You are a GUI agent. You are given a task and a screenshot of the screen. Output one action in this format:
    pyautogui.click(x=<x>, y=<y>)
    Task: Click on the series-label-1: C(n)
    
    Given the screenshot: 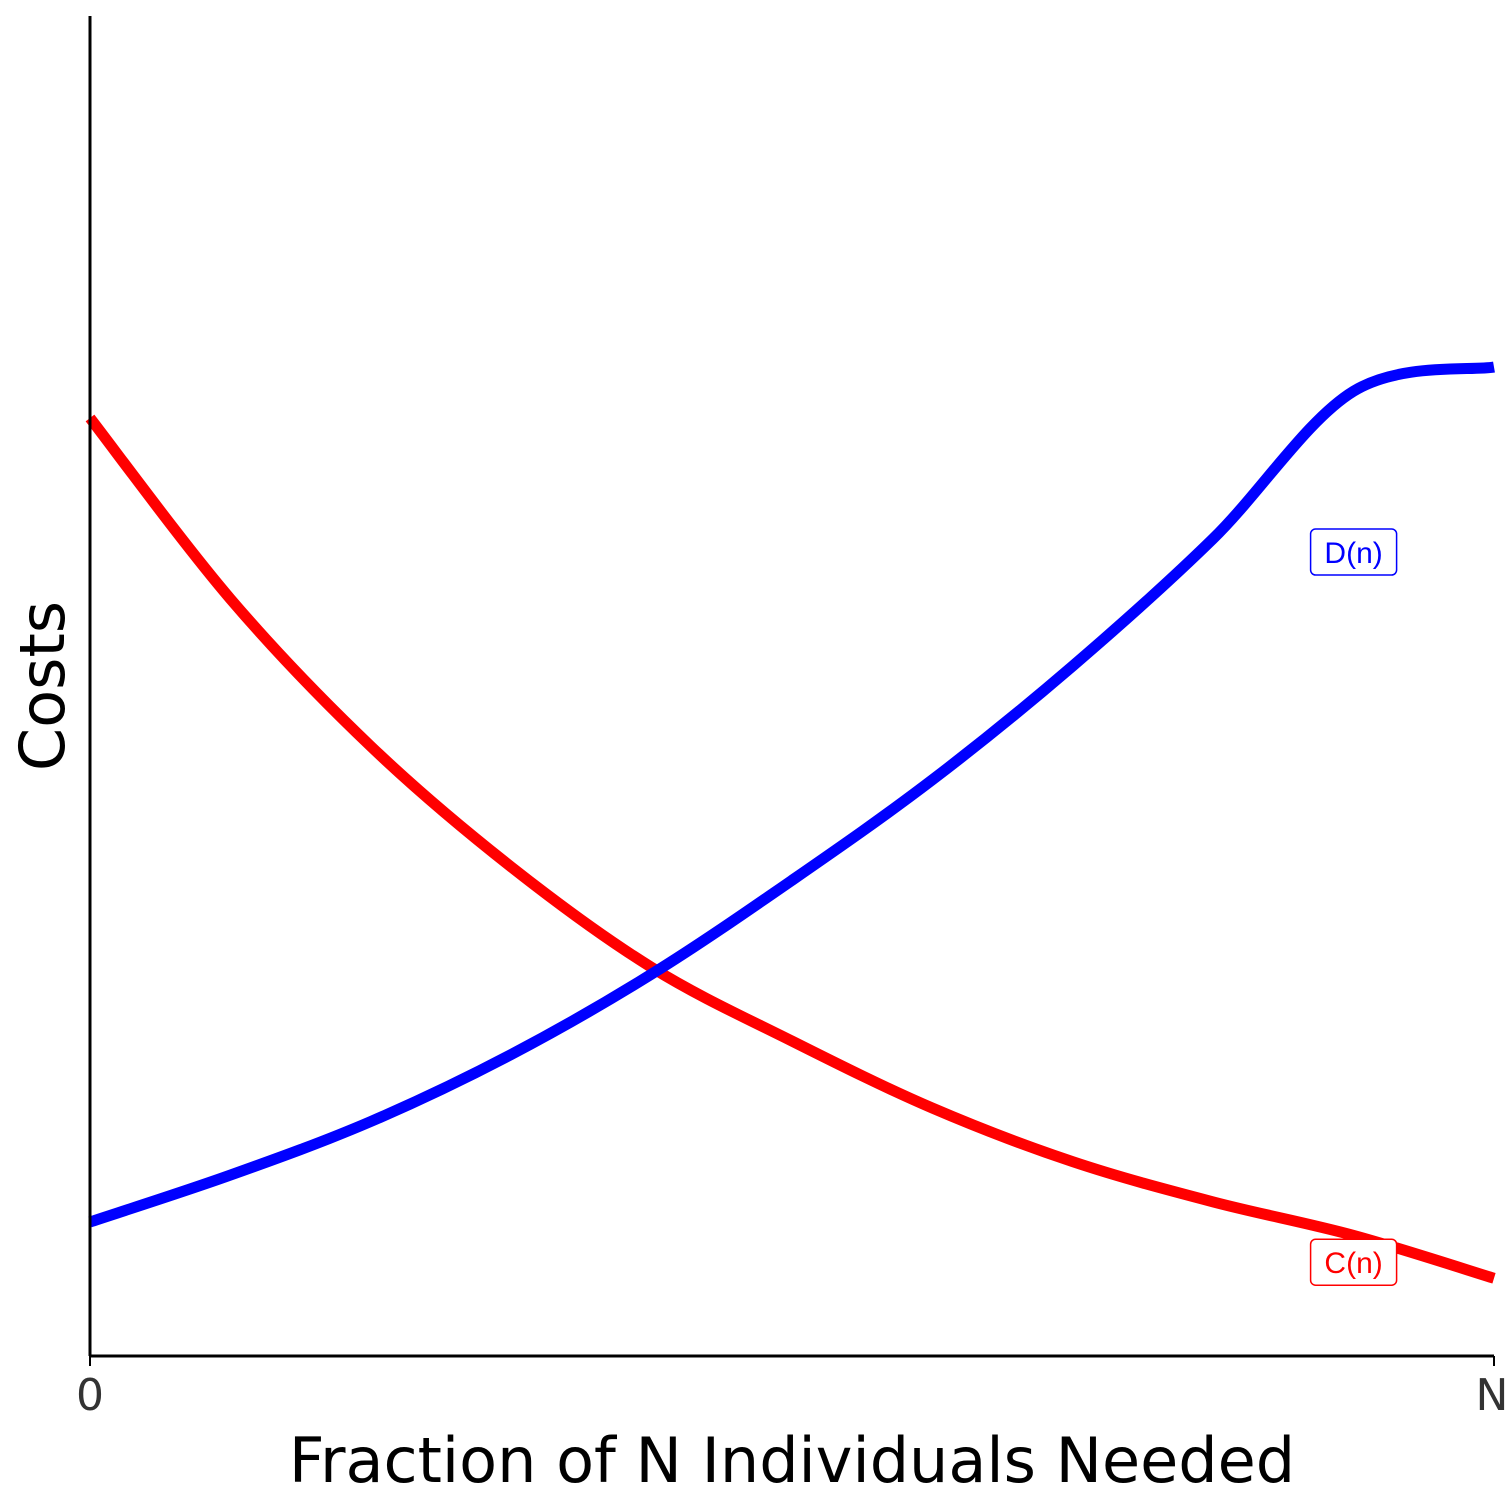 What is the action you would take?
    pyautogui.click(x=1353, y=1262)
    